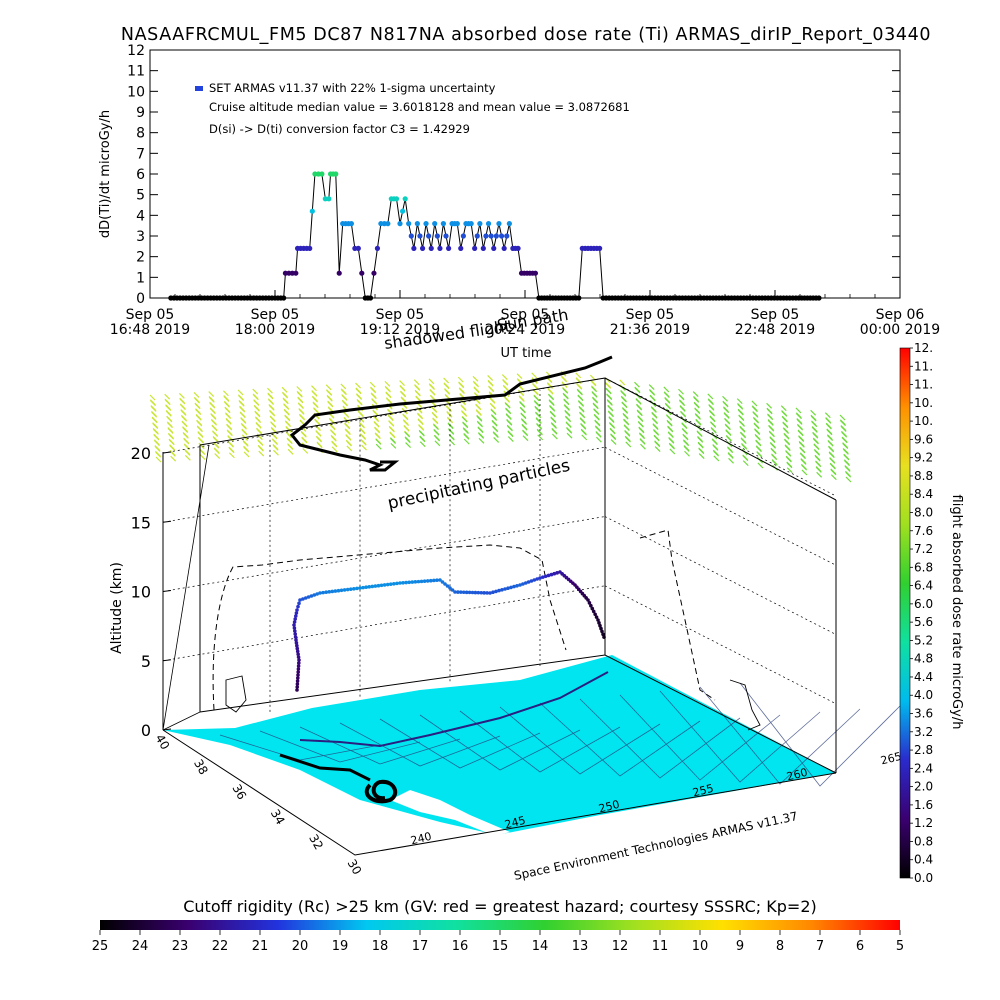  What do you see at coordinates (136, 72) in the screenshot?
I see `timeseries-y-tick-label: 11` at bounding box center [136, 72].